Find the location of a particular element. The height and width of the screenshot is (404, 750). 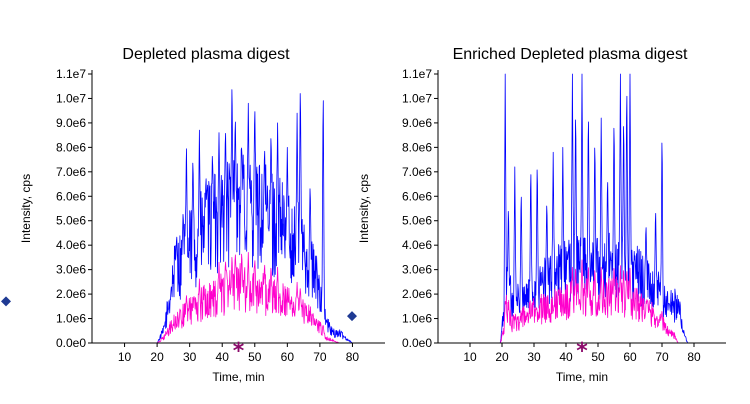

chart-title: Depleted plasma digest is located at coordinates (206, 54).